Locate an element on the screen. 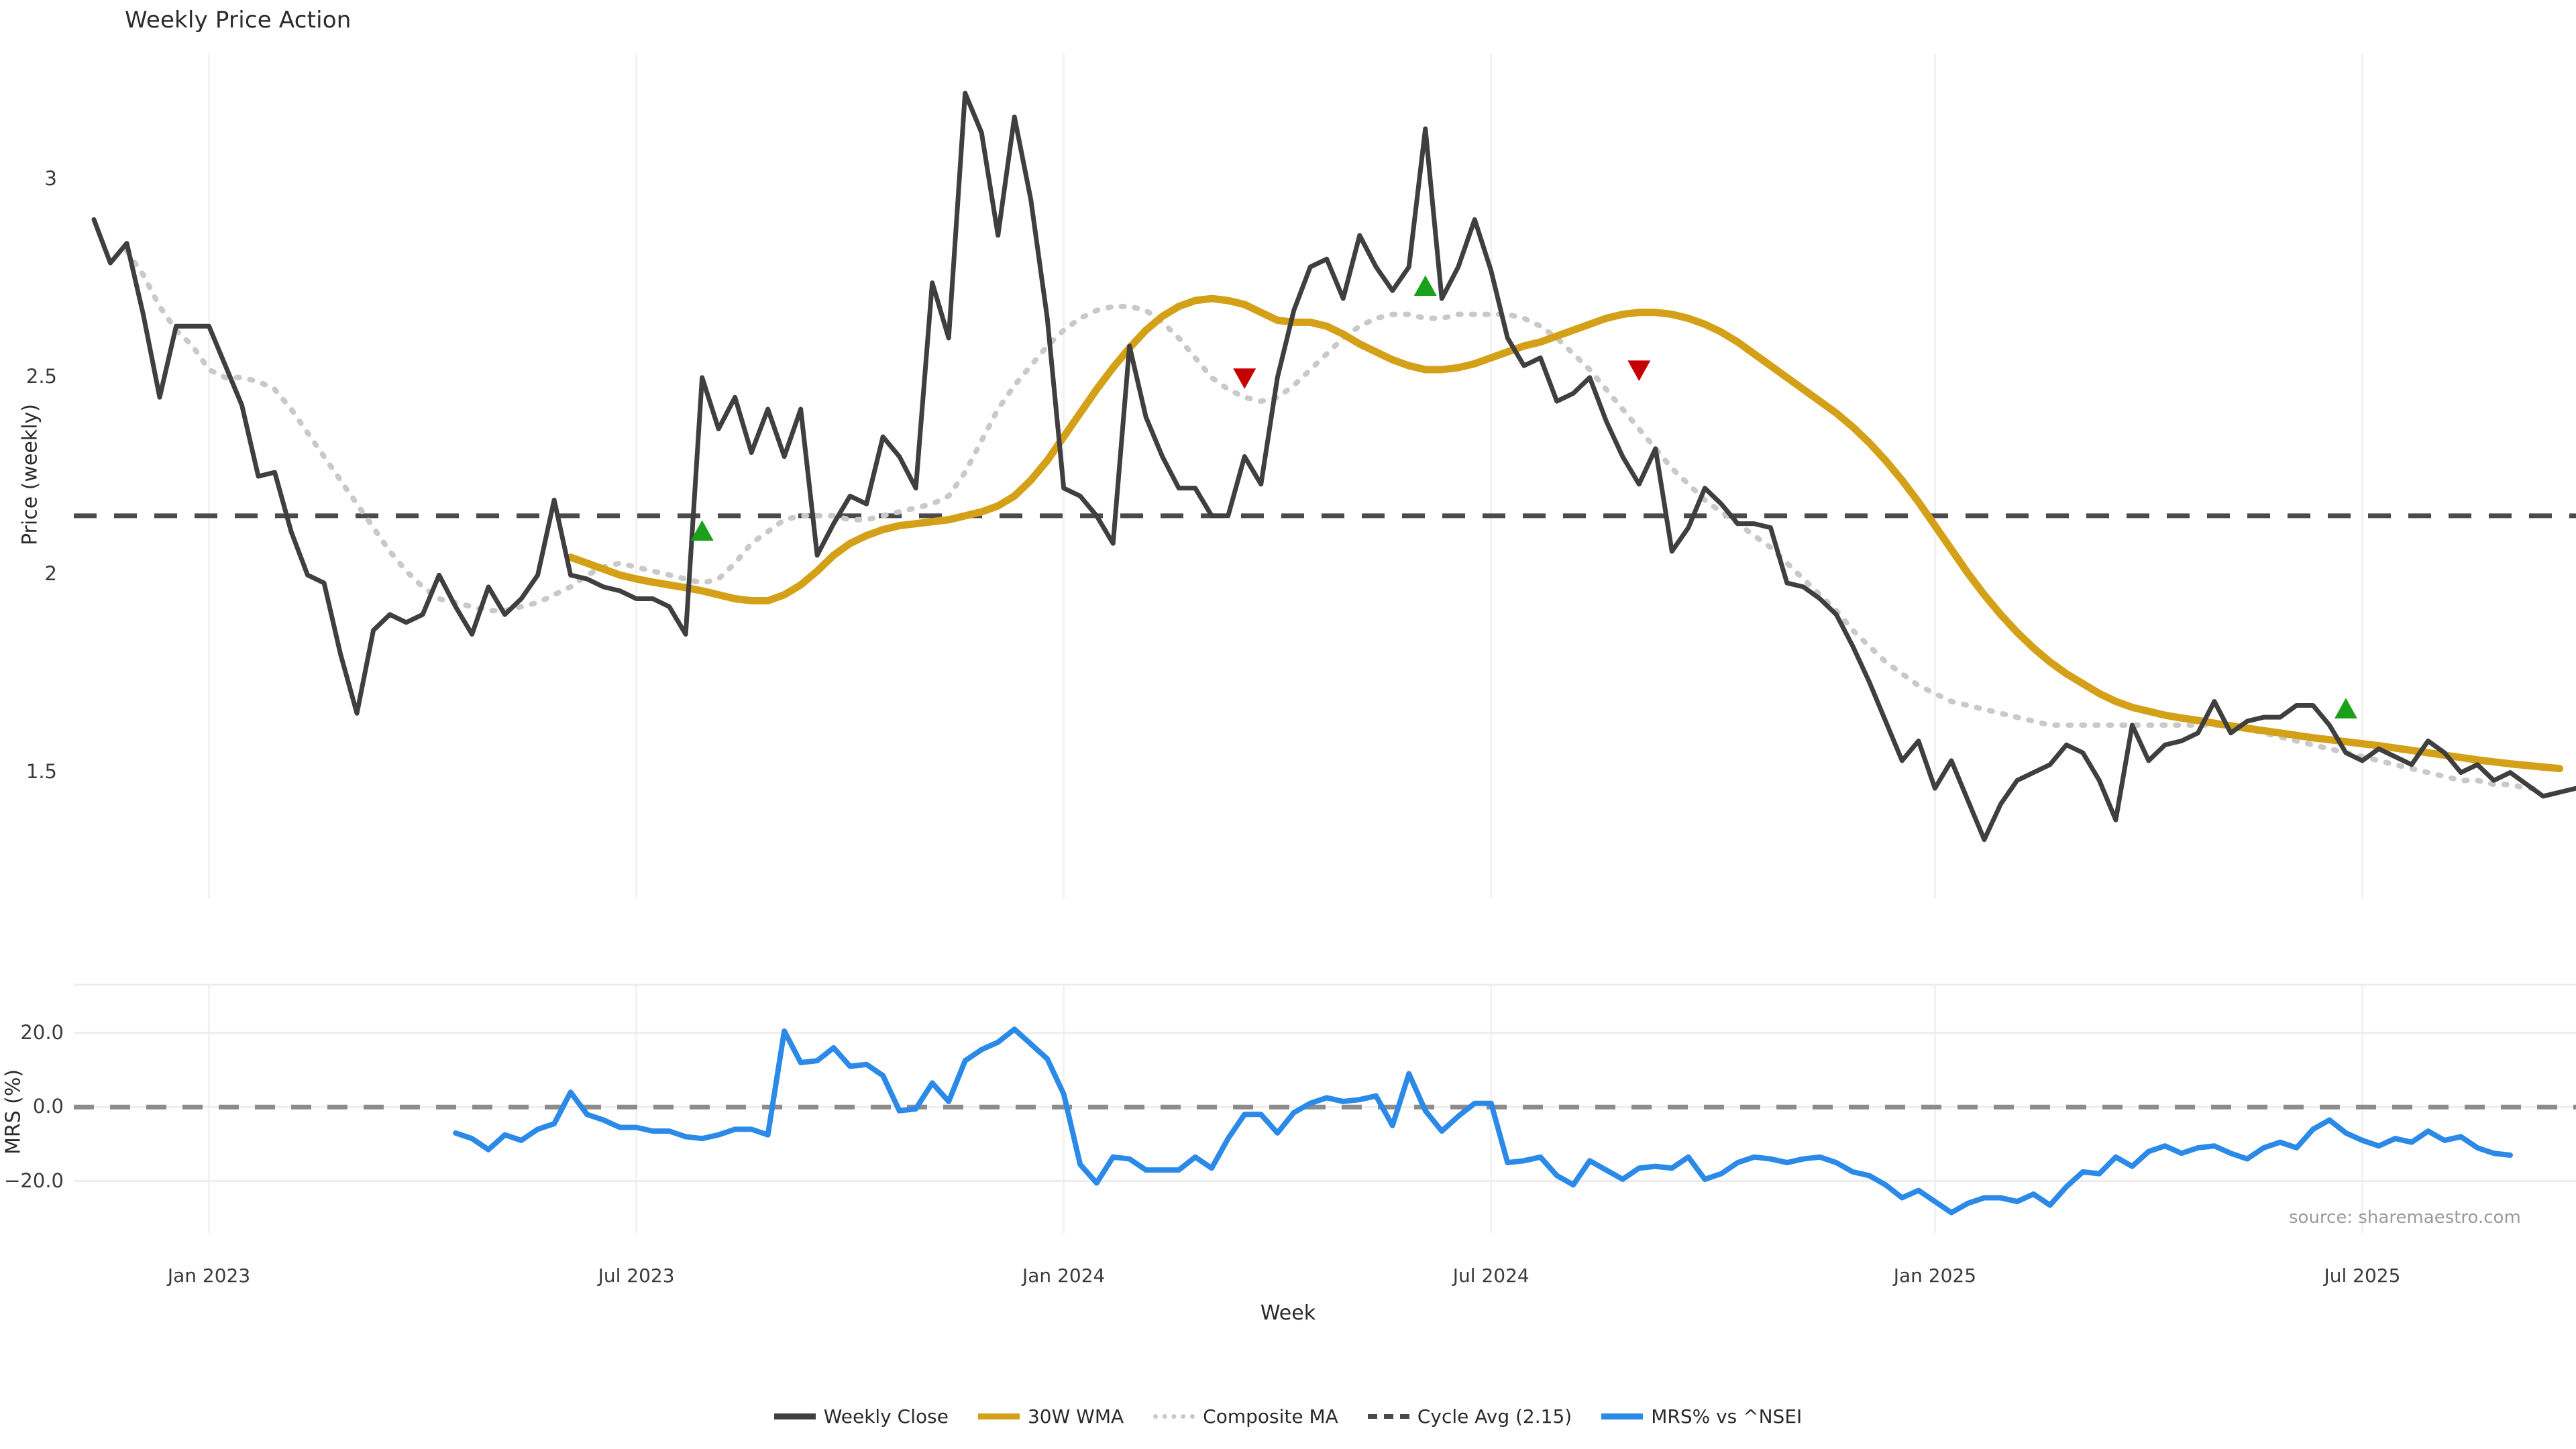 This screenshot has height=1449, width=2576. x-tick-5: Jul 2025 is located at coordinates (2362, 1276).